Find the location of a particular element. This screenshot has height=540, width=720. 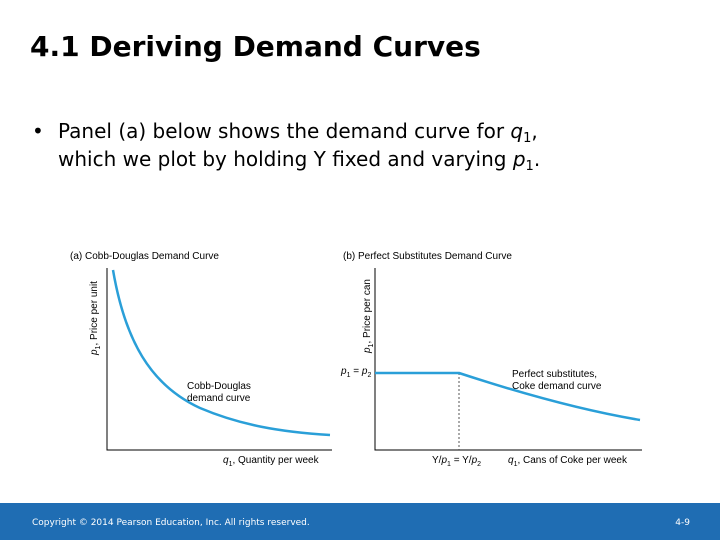

text-run: , is located at coordinates (534, 131).